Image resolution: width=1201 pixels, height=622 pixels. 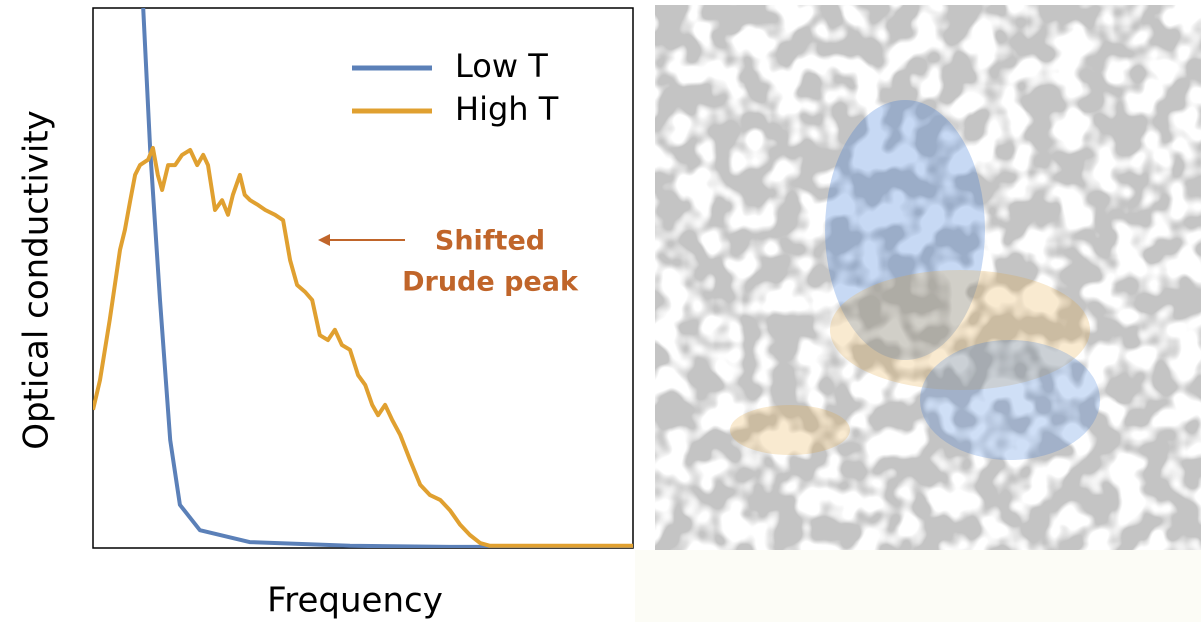 What do you see at coordinates (507, 109) in the screenshot?
I see `legend-label: High T` at bounding box center [507, 109].